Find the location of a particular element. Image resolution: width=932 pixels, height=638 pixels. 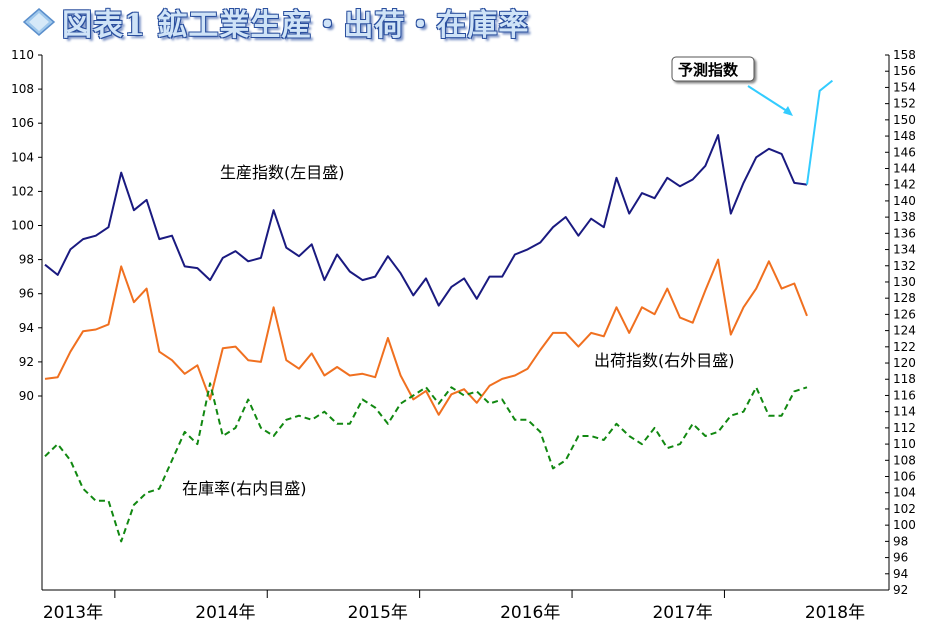

right-axis-tick-label: 134 is located at coordinates (904, 250).